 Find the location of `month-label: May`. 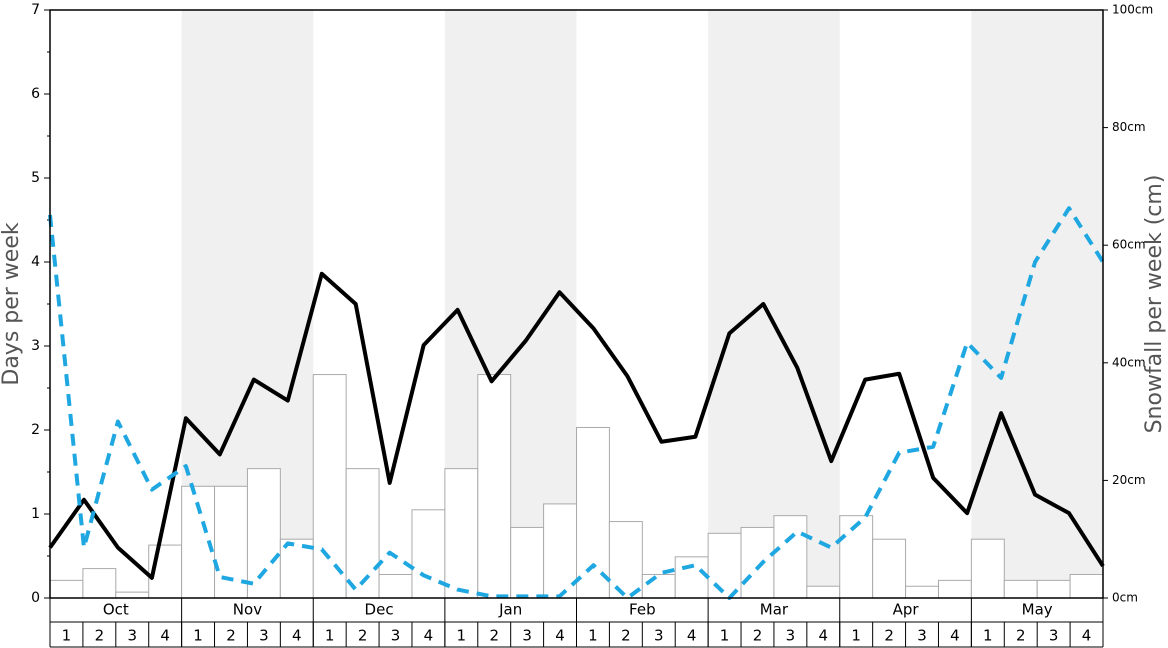

month-label: May is located at coordinates (1037, 610).